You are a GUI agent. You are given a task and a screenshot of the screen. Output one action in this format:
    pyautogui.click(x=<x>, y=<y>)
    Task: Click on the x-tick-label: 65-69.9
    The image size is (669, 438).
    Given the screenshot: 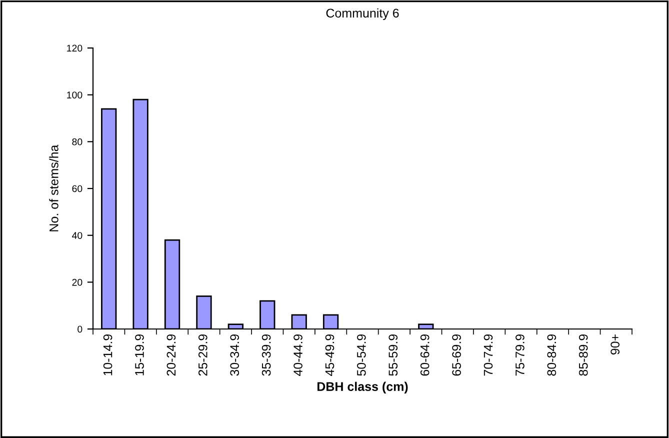 What is the action you would take?
    pyautogui.click(x=456, y=355)
    